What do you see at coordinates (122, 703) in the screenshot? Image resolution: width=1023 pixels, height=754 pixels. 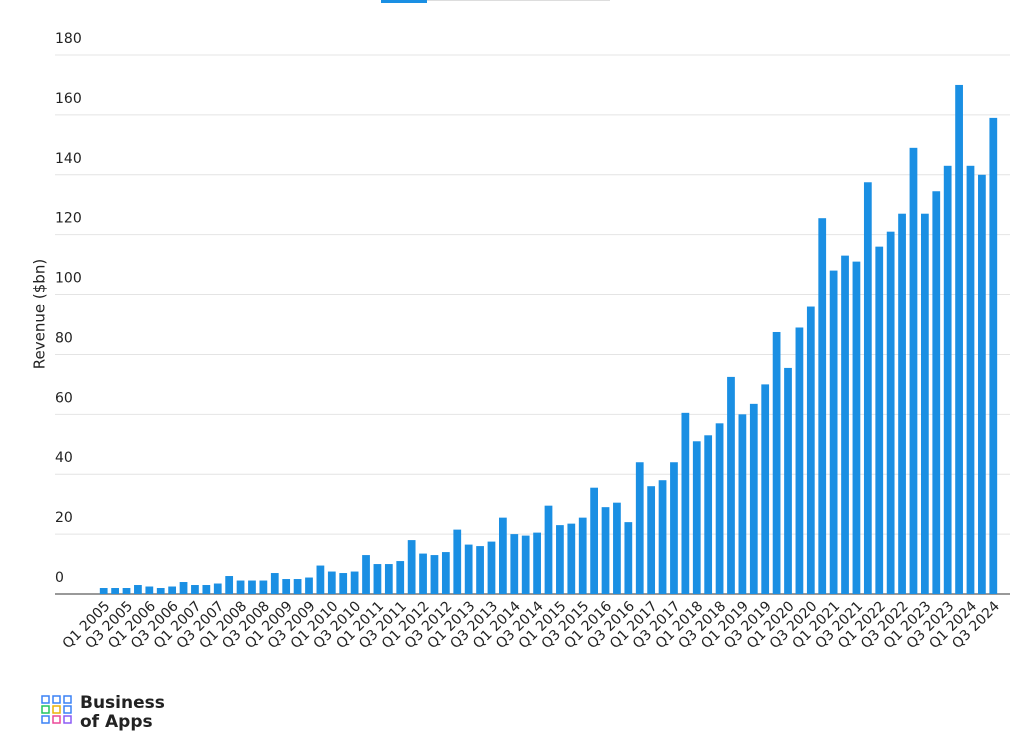 I see `logo-text: Business` at bounding box center [122, 703].